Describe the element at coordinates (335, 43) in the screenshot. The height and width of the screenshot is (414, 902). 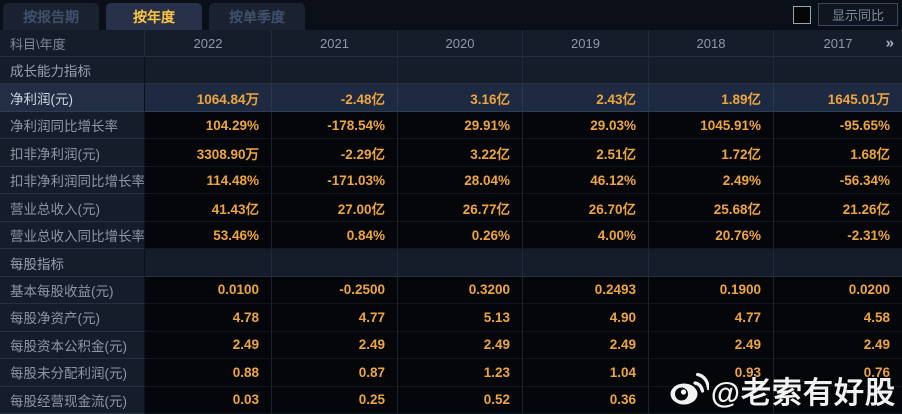
I see `header-year-2021: 2021` at that location.